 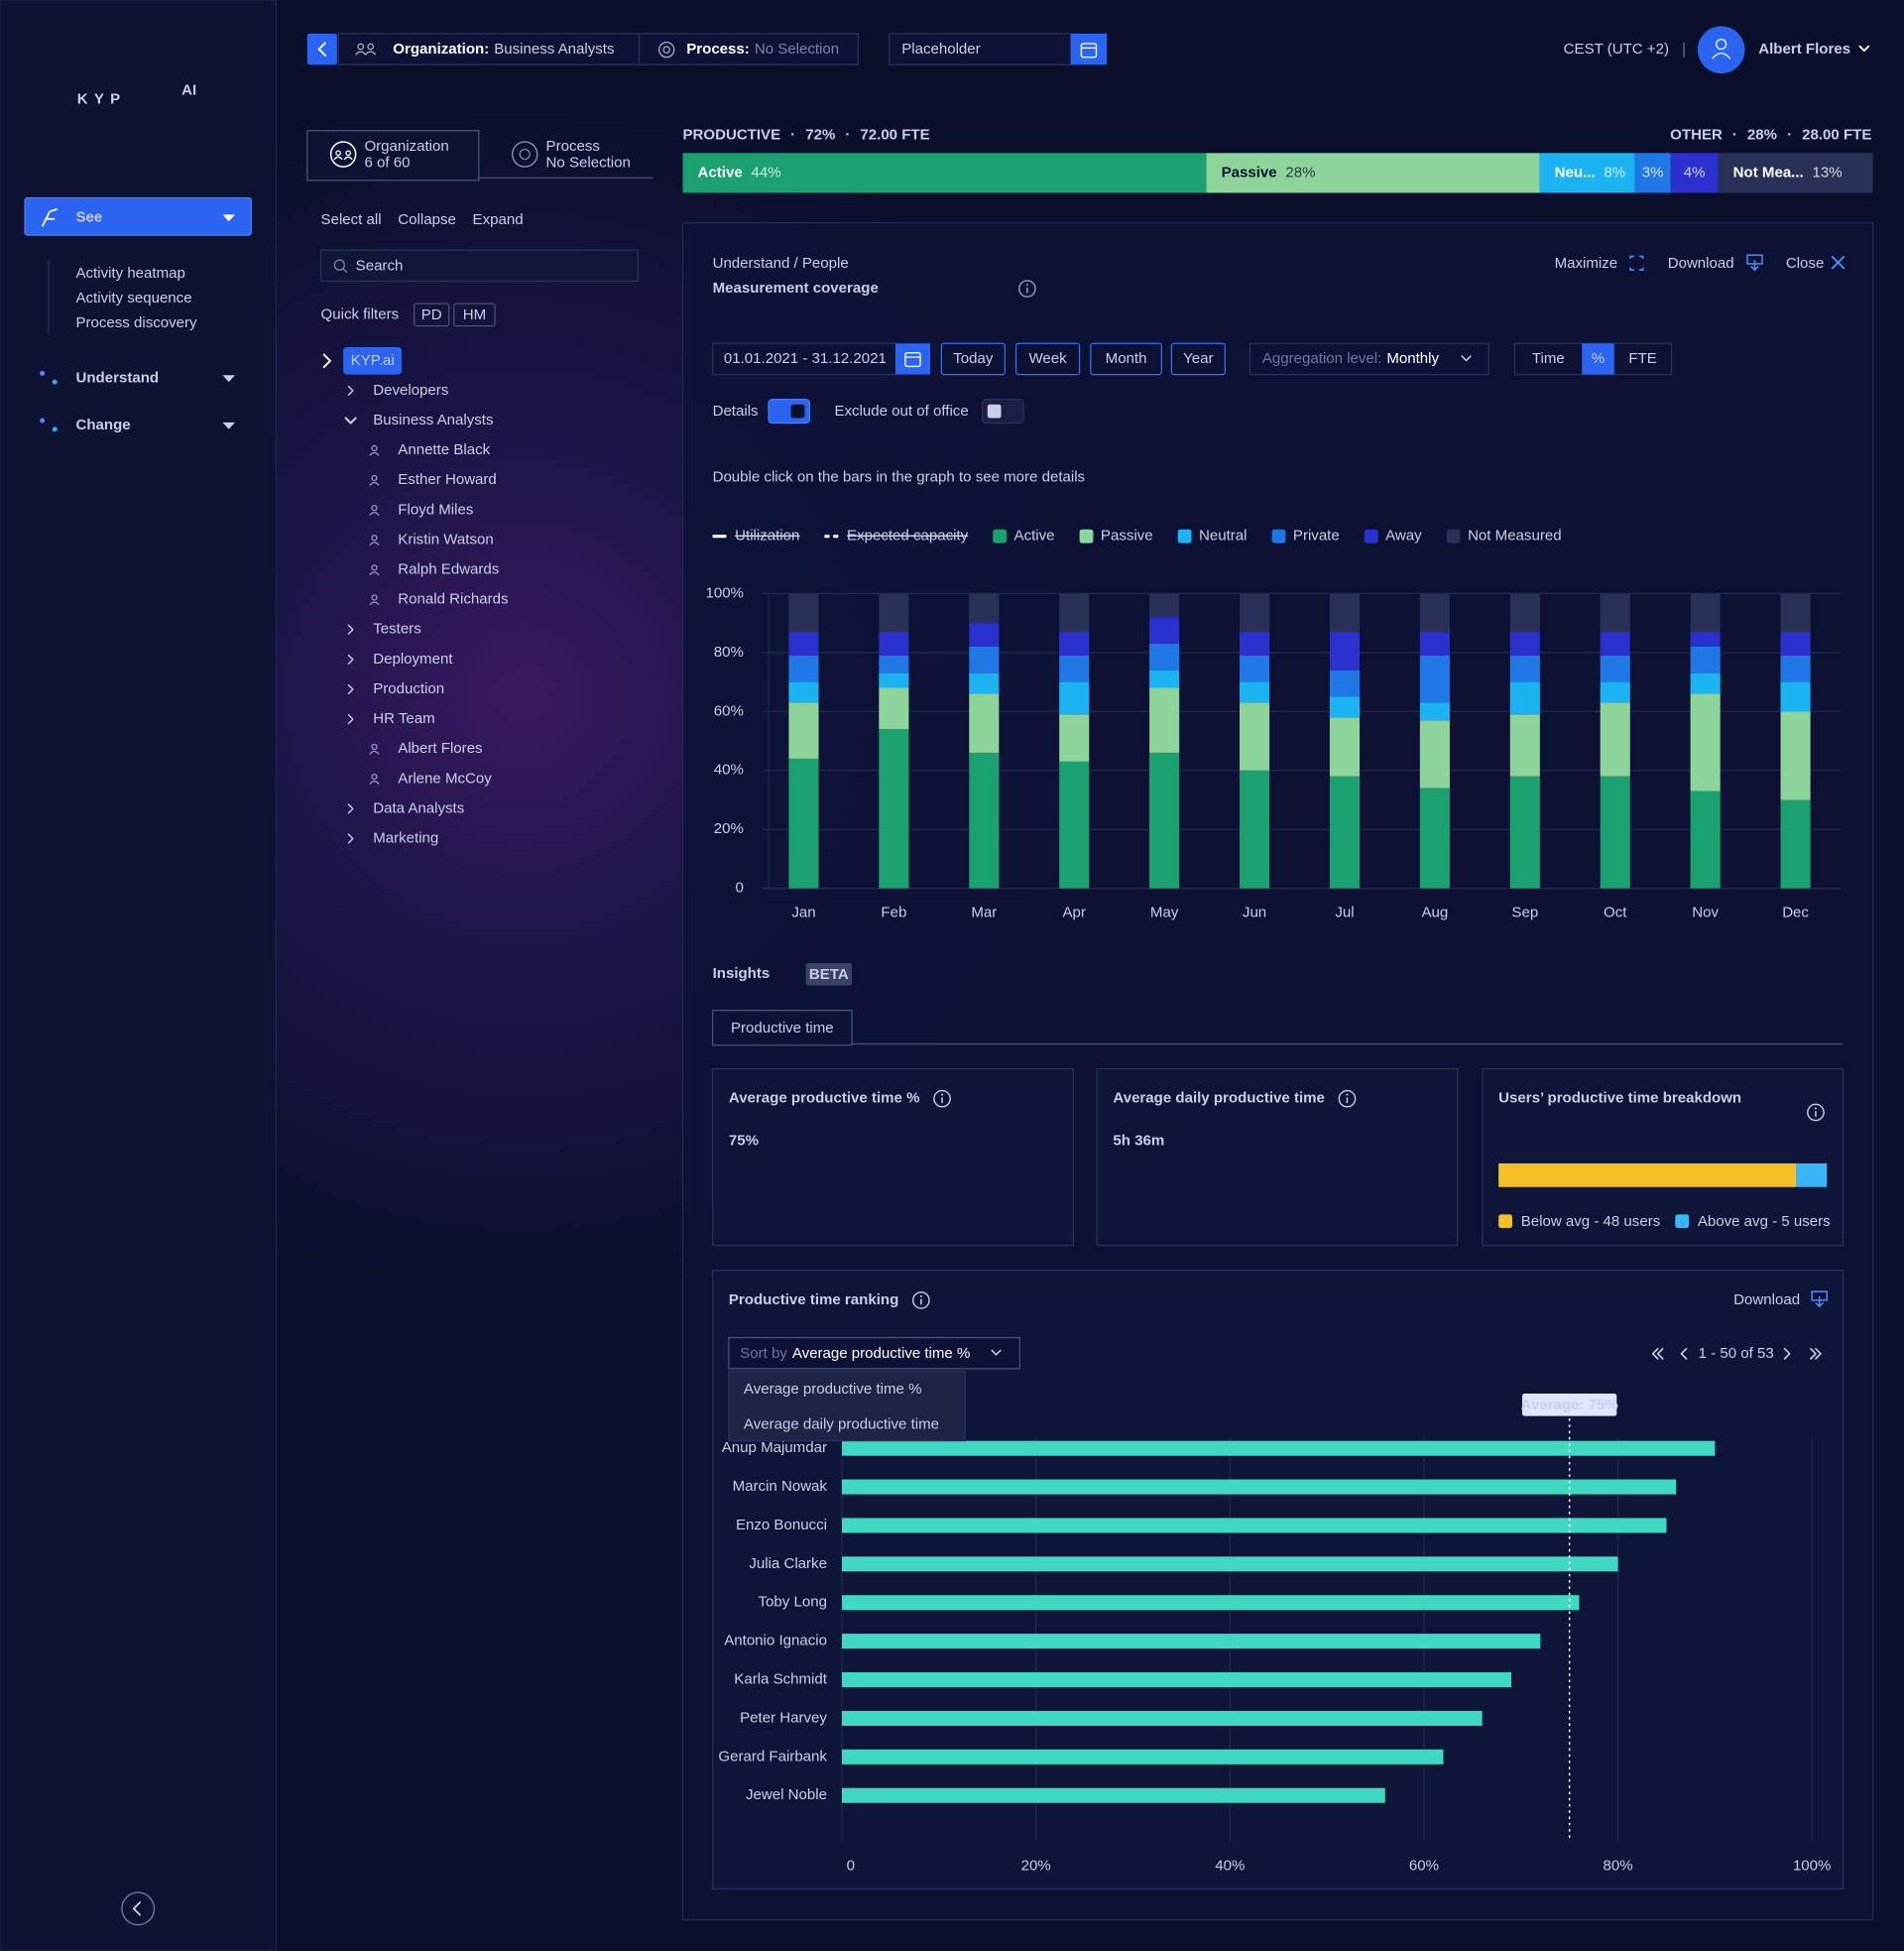 What do you see at coordinates (781, 263) in the screenshot?
I see `breadcrumb: Understand / People` at bounding box center [781, 263].